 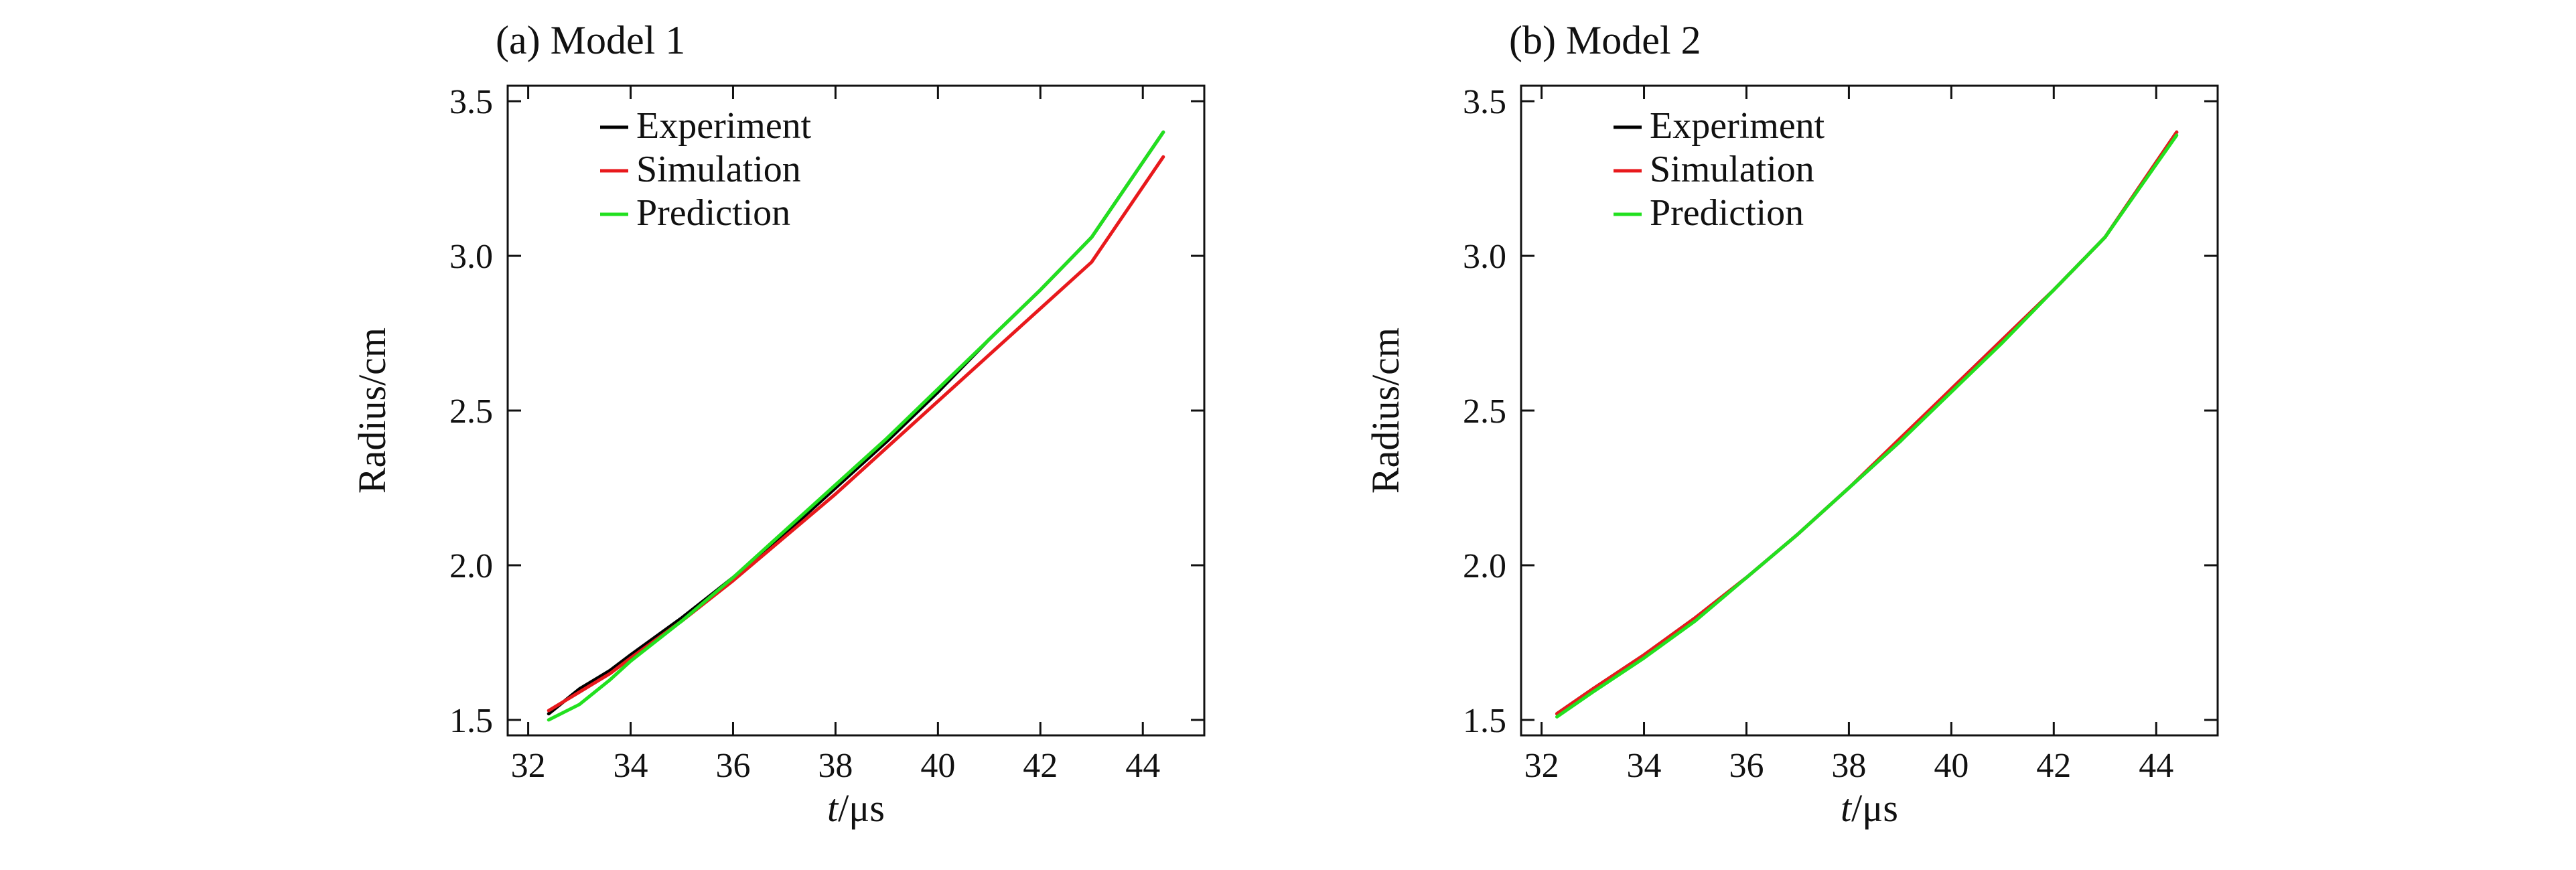 I want to click on chart-title: (a) Model 1, so click(x=590, y=40).